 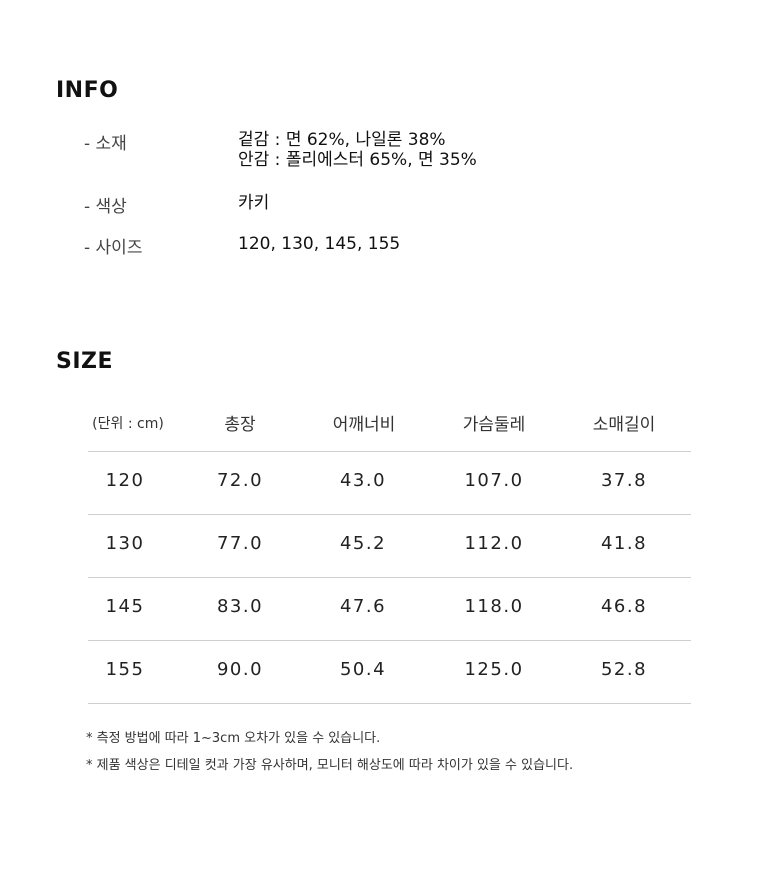 I want to click on size-title: SIZE, so click(x=85, y=361).